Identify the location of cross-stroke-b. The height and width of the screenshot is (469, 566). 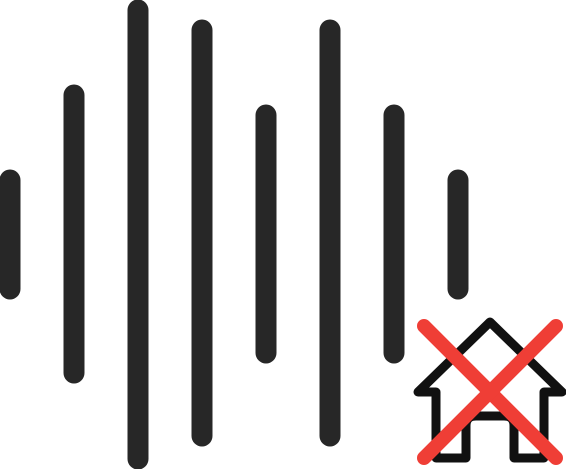
(490, 392).